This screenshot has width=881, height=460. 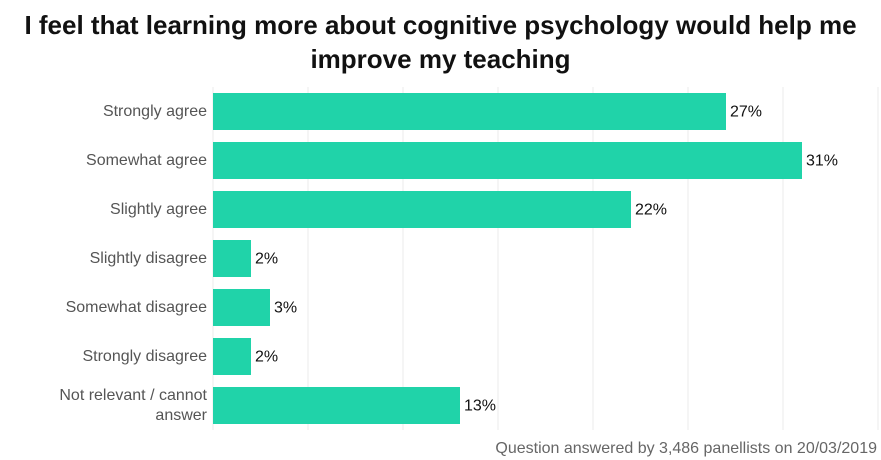 What do you see at coordinates (146, 160) in the screenshot?
I see `y-tick-label: Somewhat agree` at bounding box center [146, 160].